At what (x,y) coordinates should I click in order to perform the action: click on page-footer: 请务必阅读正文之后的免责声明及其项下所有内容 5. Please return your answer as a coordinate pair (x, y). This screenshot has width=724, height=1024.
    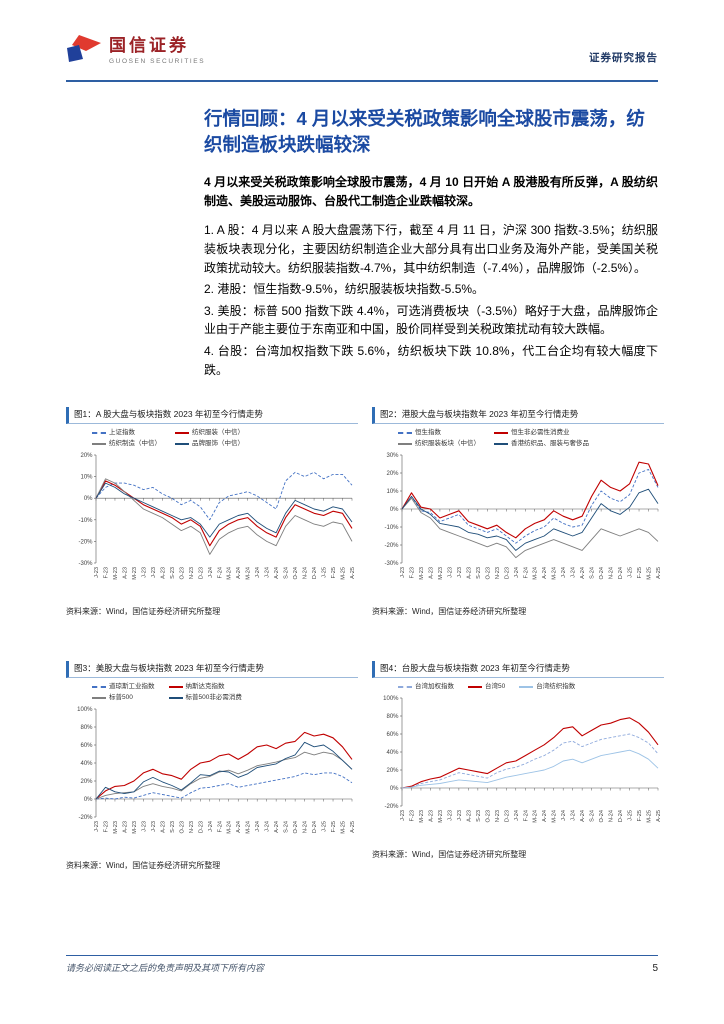
    Looking at the image, I should click on (362, 964).